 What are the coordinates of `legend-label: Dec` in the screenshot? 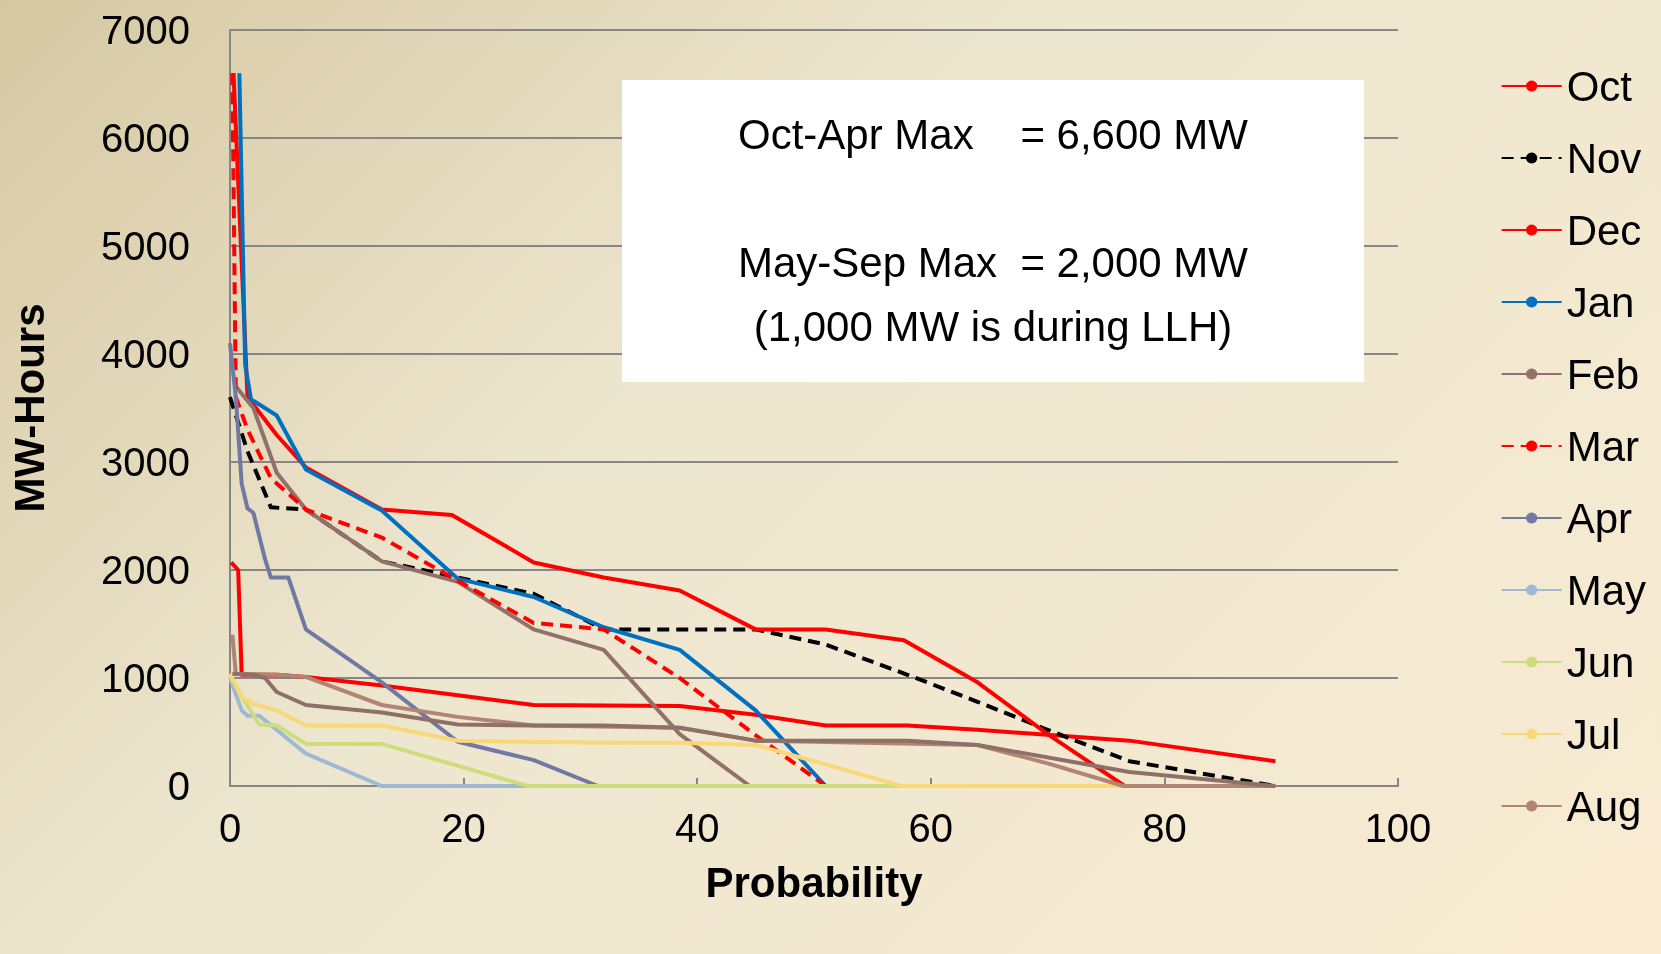 It's located at (1604, 230).